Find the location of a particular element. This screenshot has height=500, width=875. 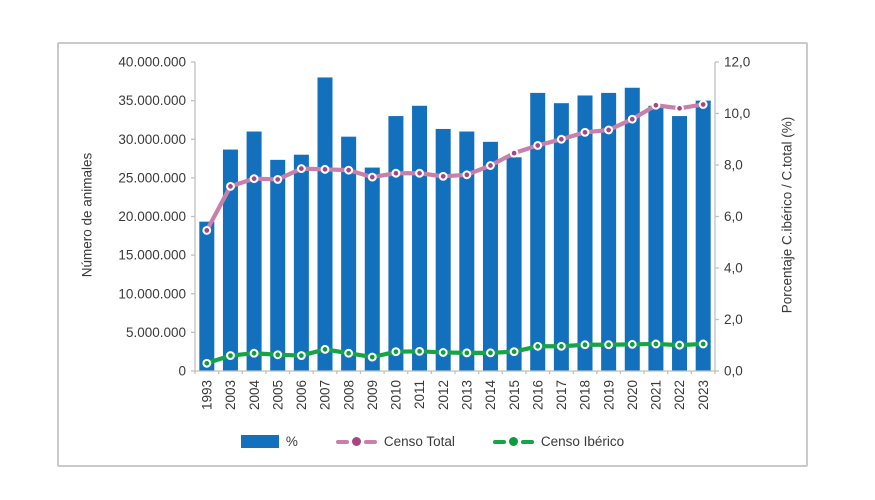

bar-1993 is located at coordinates (207, 296).